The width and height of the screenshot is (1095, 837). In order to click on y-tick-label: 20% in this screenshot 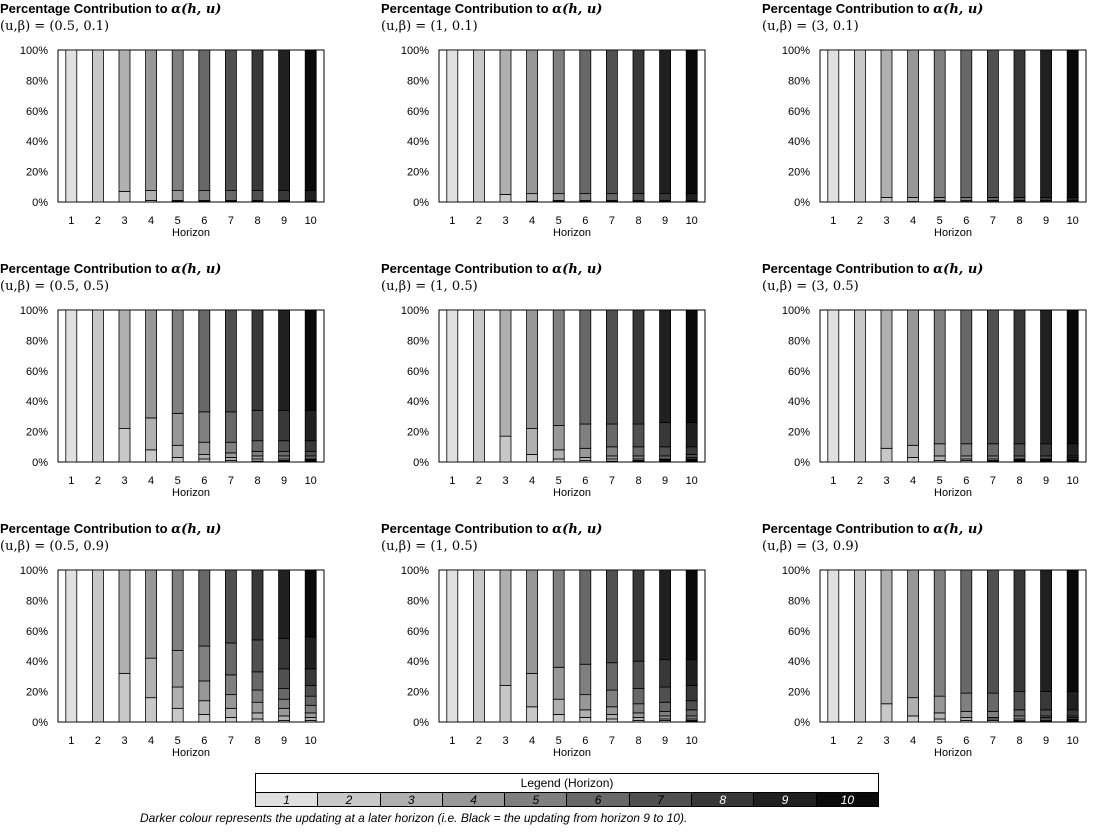, I will do `click(37, 433)`.